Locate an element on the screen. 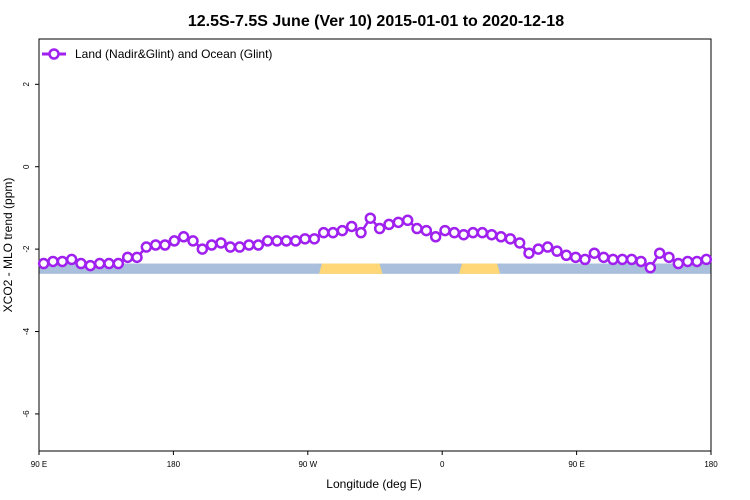 This screenshot has height=500, width=750. y-tick-label: 0 is located at coordinates (26, 166).